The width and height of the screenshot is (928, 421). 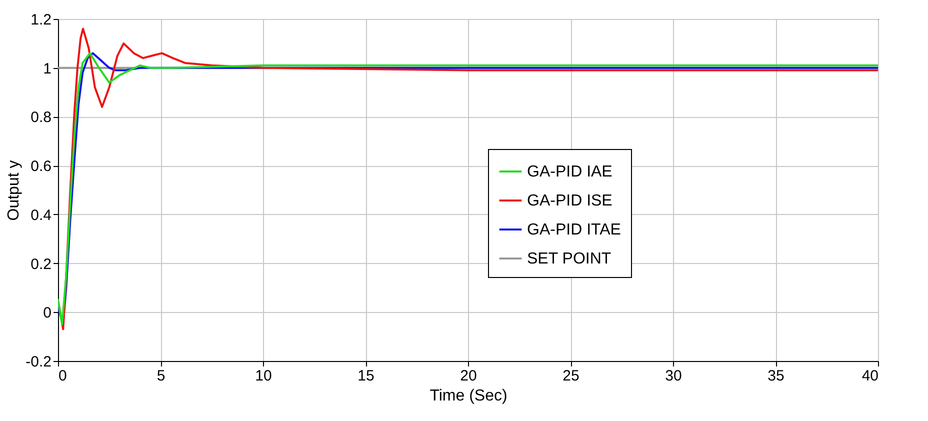 What do you see at coordinates (41, 264) in the screenshot?
I see `y-tick-label: 0.2` at bounding box center [41, 264].